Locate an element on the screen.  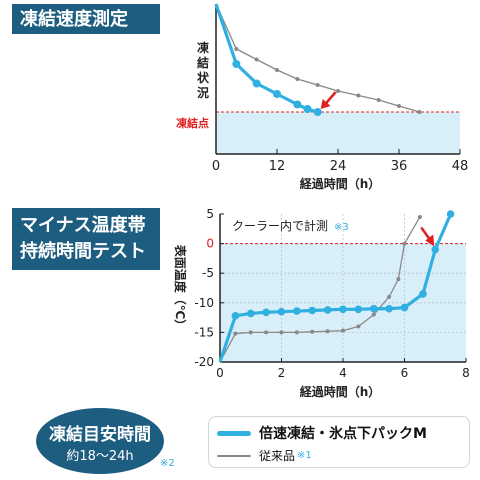
legend-swatch-series1 is located at coordinates (234, 433).